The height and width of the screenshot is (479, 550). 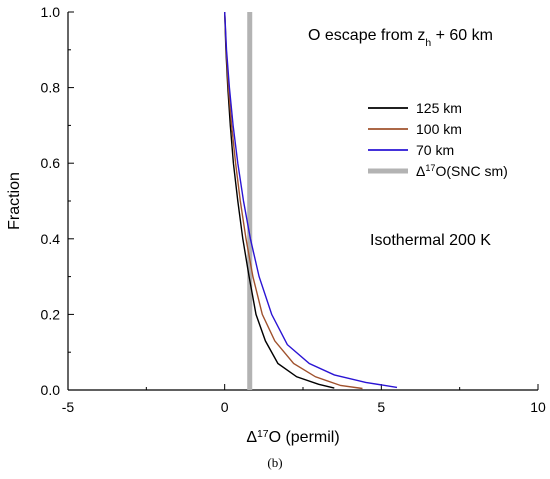 What do you see at coordinates (51, 314) in the screenshot?
I see `y-tick-label: 0.2` at bounding box center [51, 314].